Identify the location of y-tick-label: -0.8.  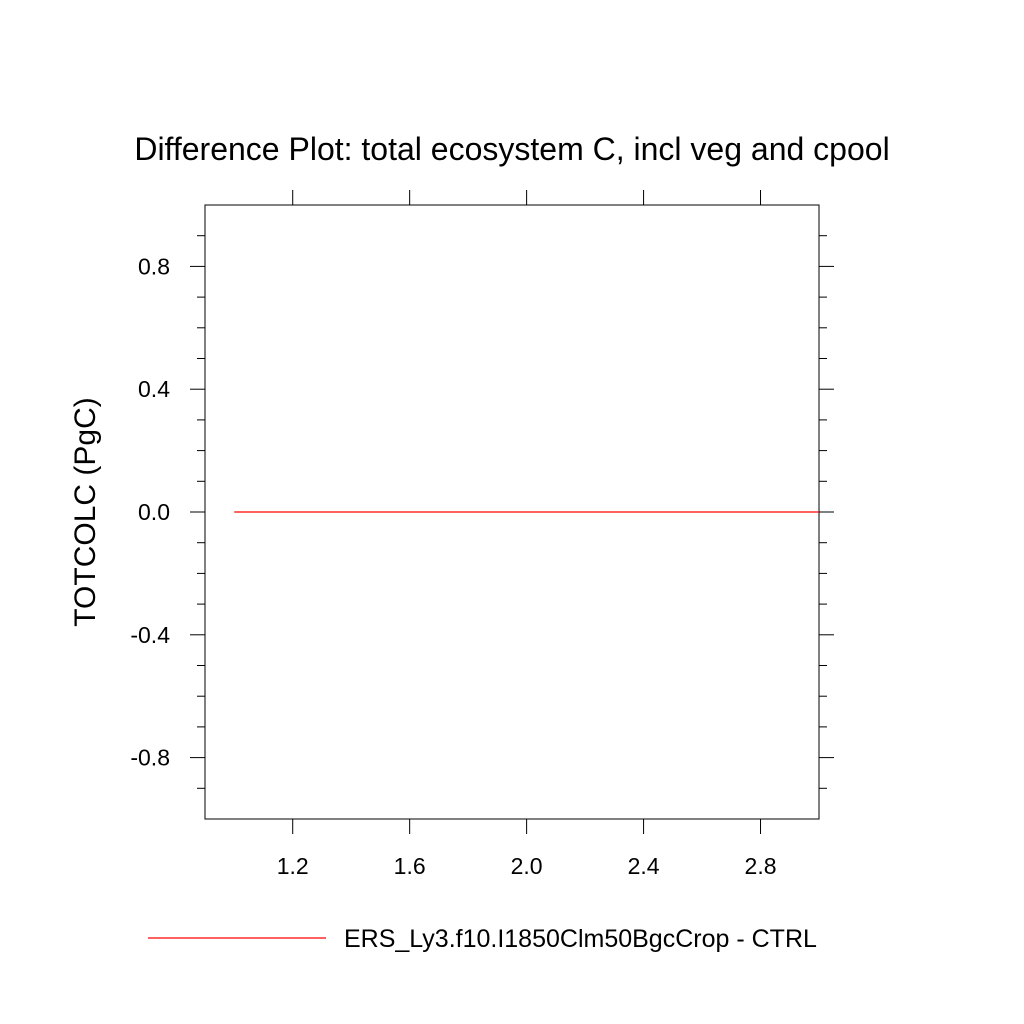
(150, 758).